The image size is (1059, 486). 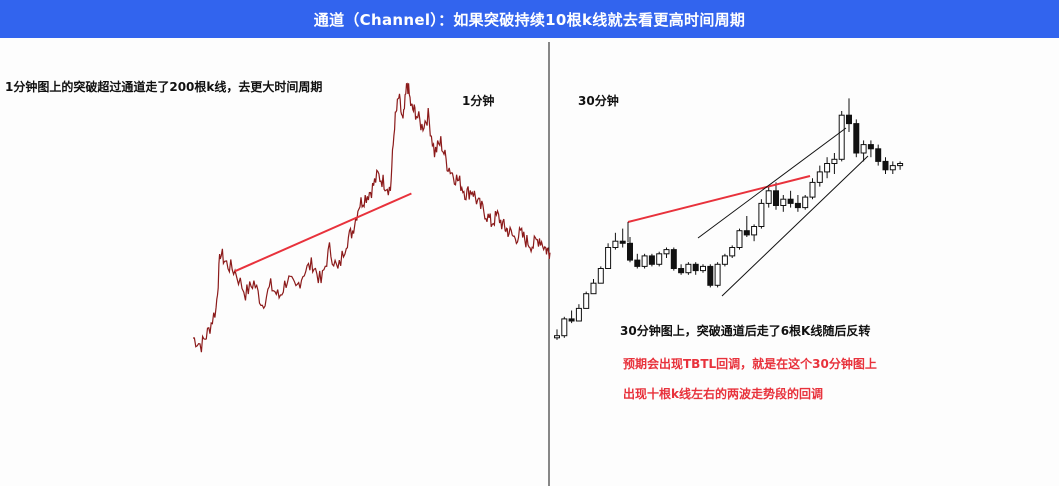 I want to click on expect-note-line2: 出现十根k线左右的两波走势段的回调, so click(x=723, y=394).